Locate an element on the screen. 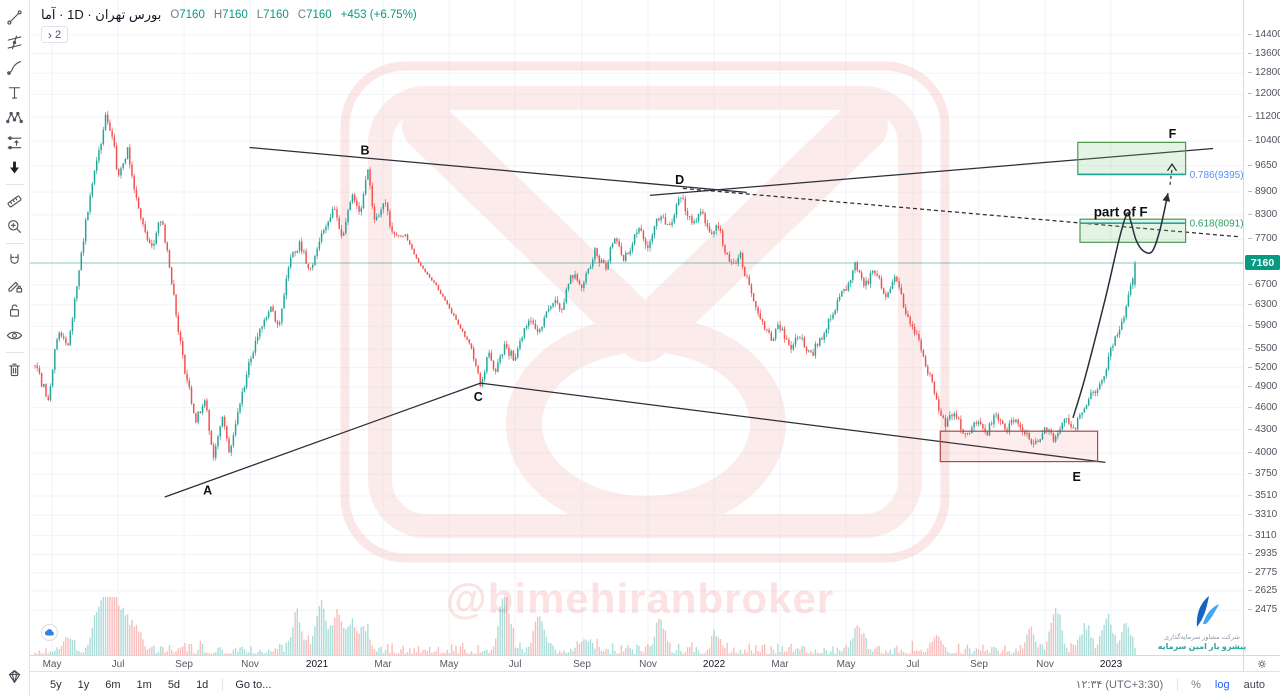  trend-line-icon is located at coordinates (14, 17).